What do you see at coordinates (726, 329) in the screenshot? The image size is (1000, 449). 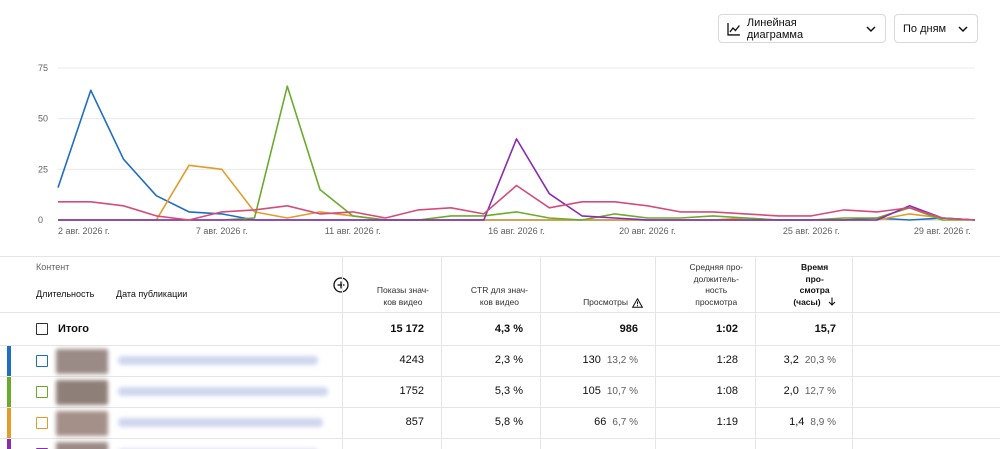 I see `total-avg-duration: 1:02` at bounding box center [726, 329].